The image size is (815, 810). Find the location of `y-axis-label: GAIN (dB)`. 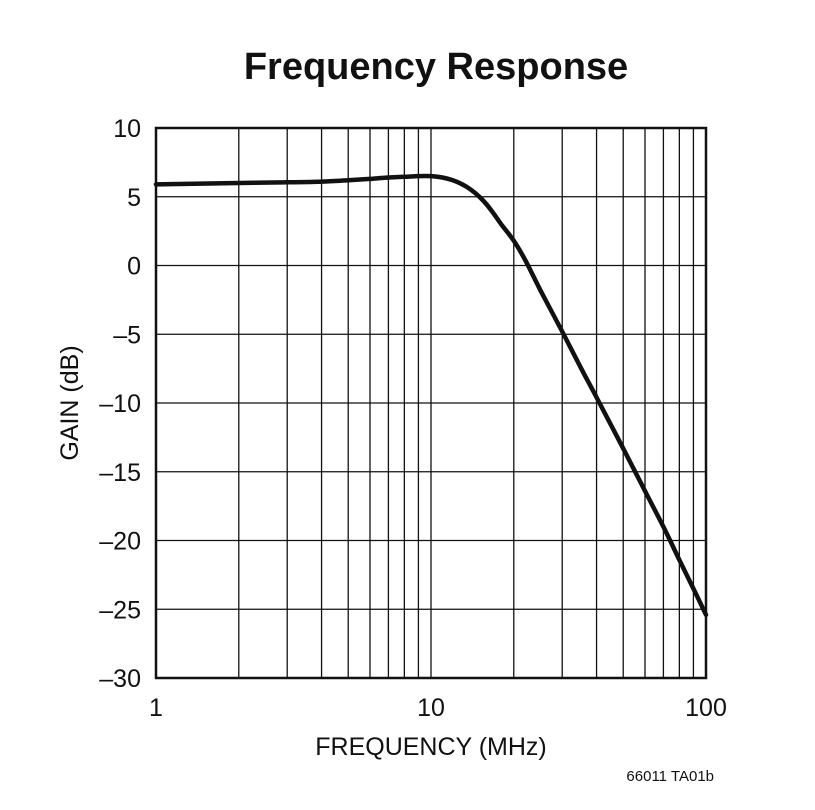

y-axis-label: GAIN (dB) is located at coordinates (70, 402).